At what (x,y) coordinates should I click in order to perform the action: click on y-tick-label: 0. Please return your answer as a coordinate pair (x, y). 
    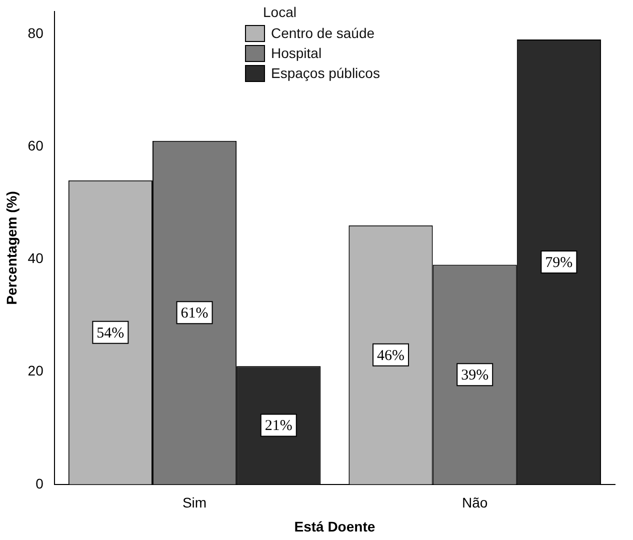
    Looking at the image, I should click on (40, 483).